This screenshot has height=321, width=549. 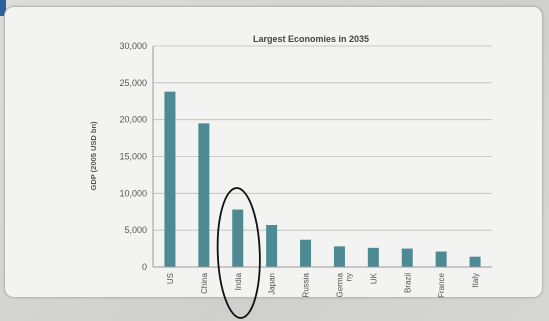 I want to click on y-tick-label: 5,000, so click(x=135, y=230).